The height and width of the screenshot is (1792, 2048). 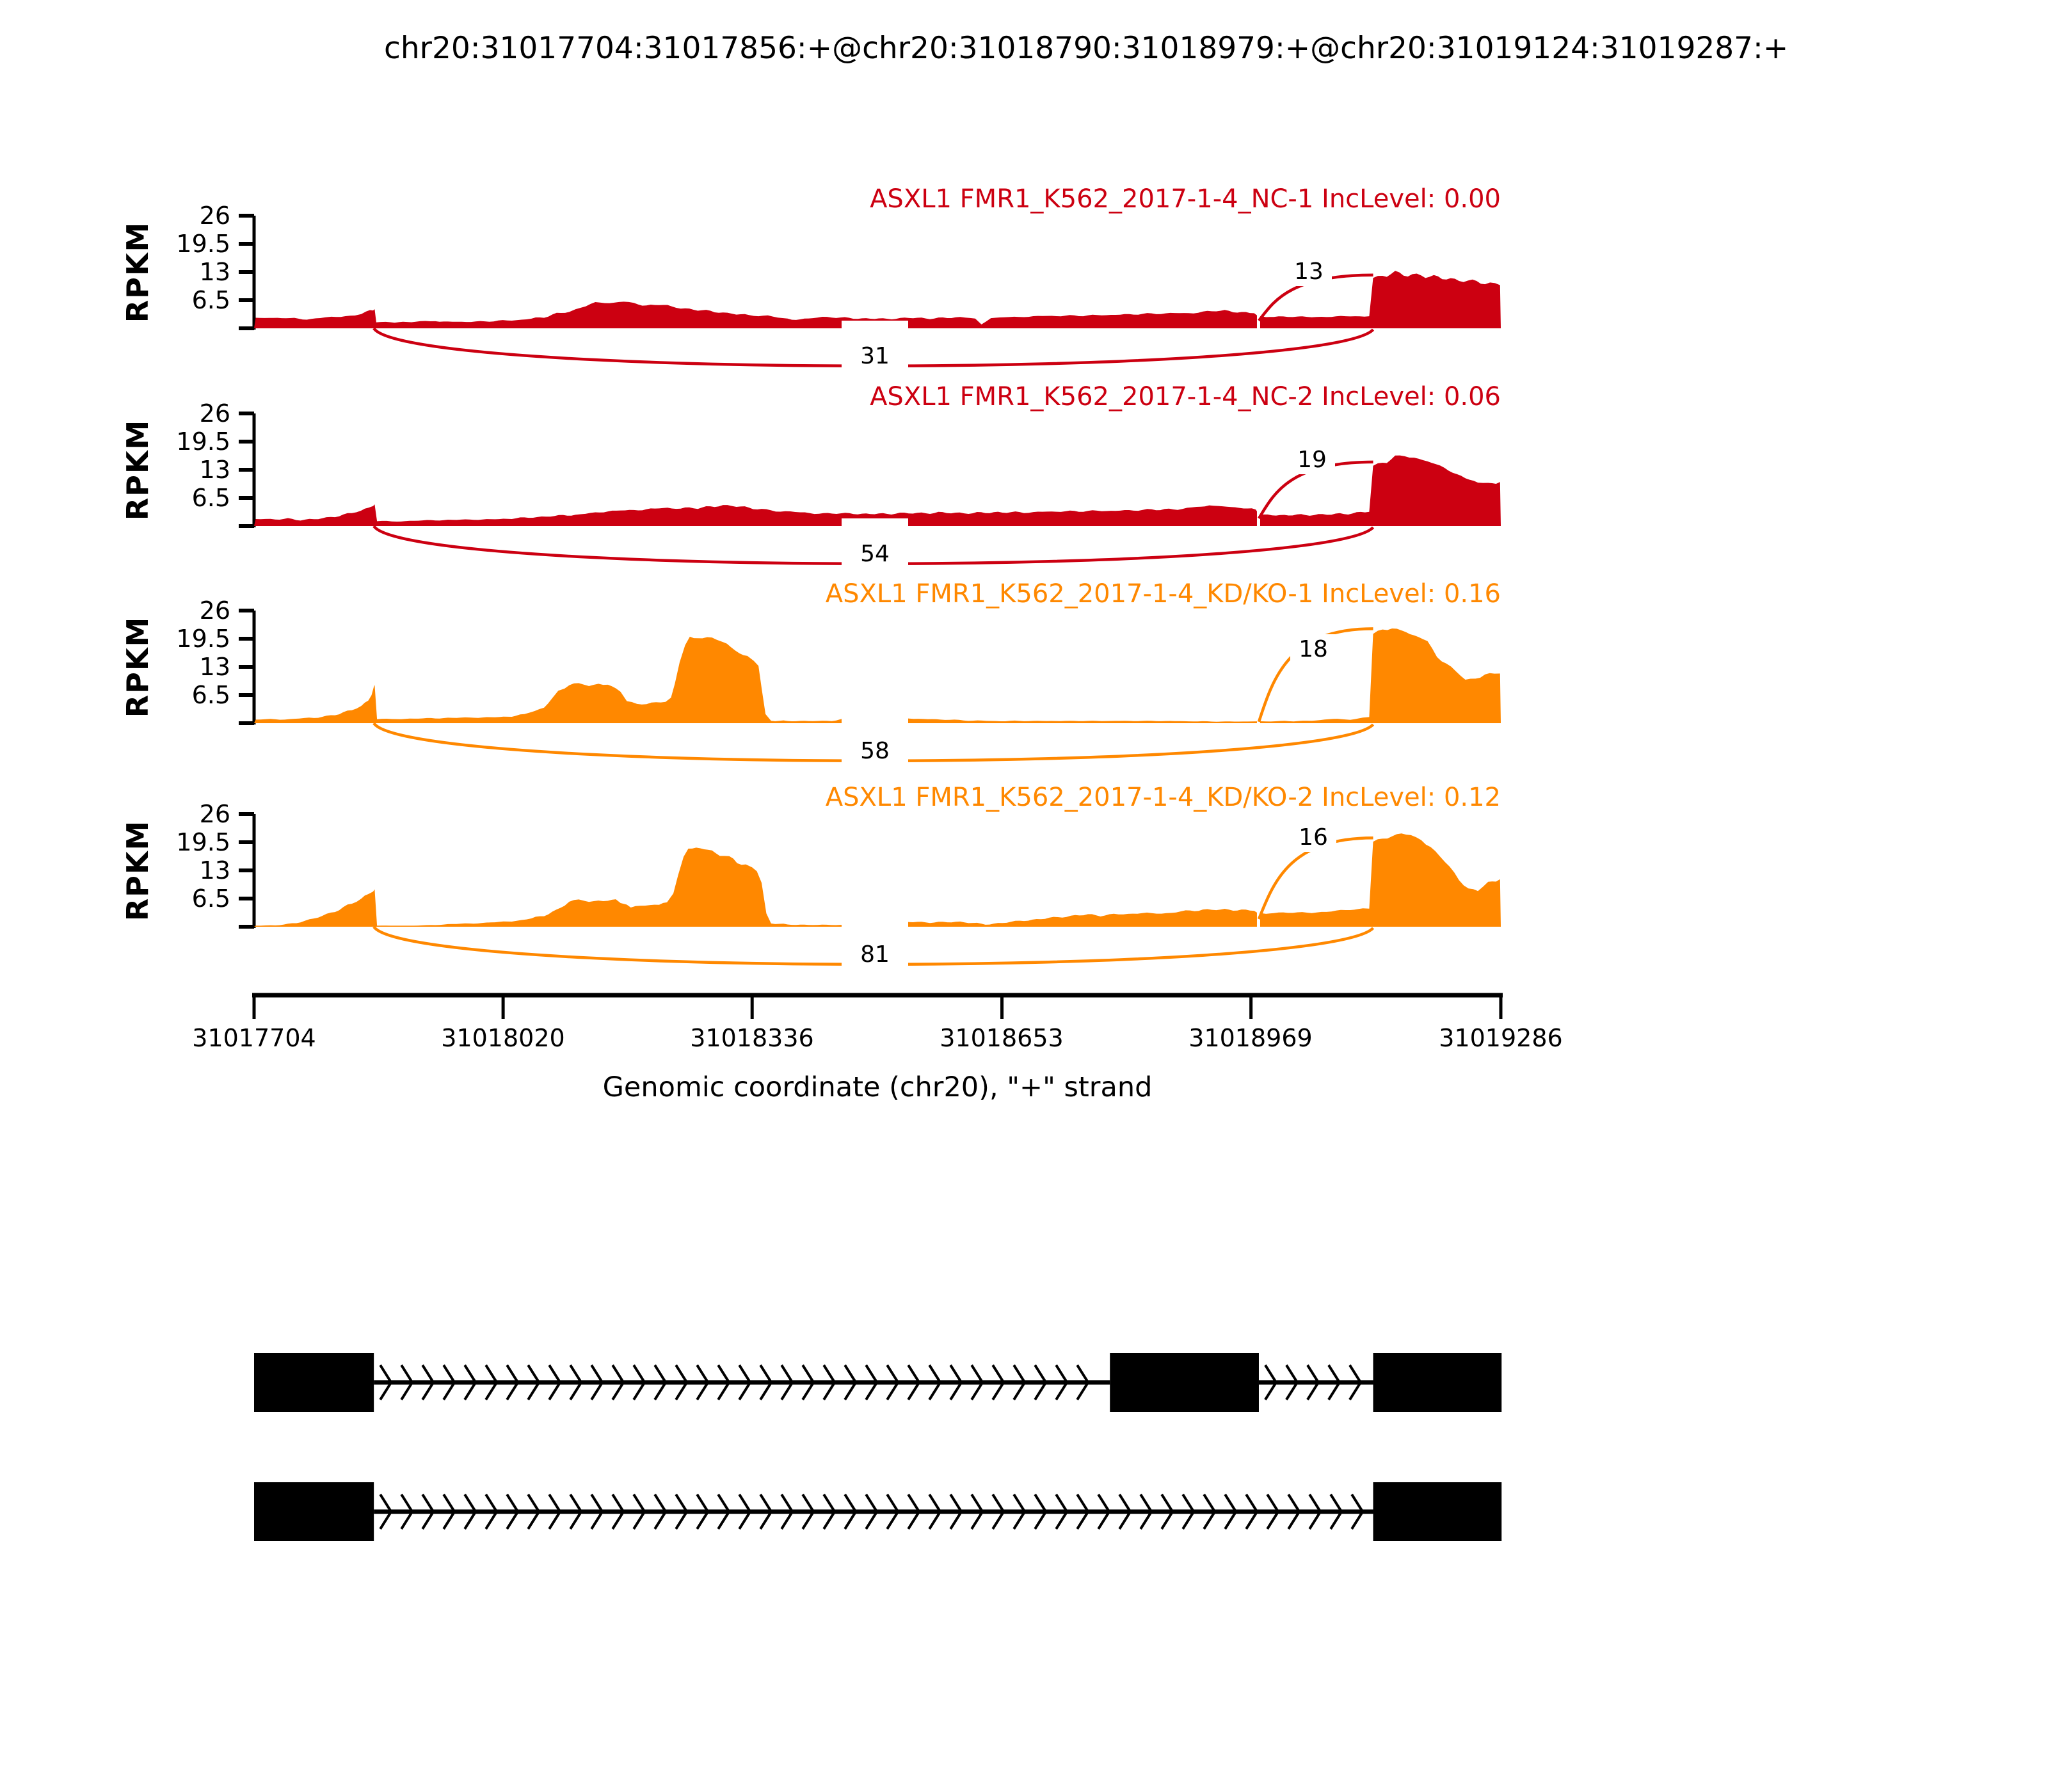 What do you see at coordinates (875, 944) in the screenshot?
I see `junction-count-label: 81` at bounding box center [875, 944].